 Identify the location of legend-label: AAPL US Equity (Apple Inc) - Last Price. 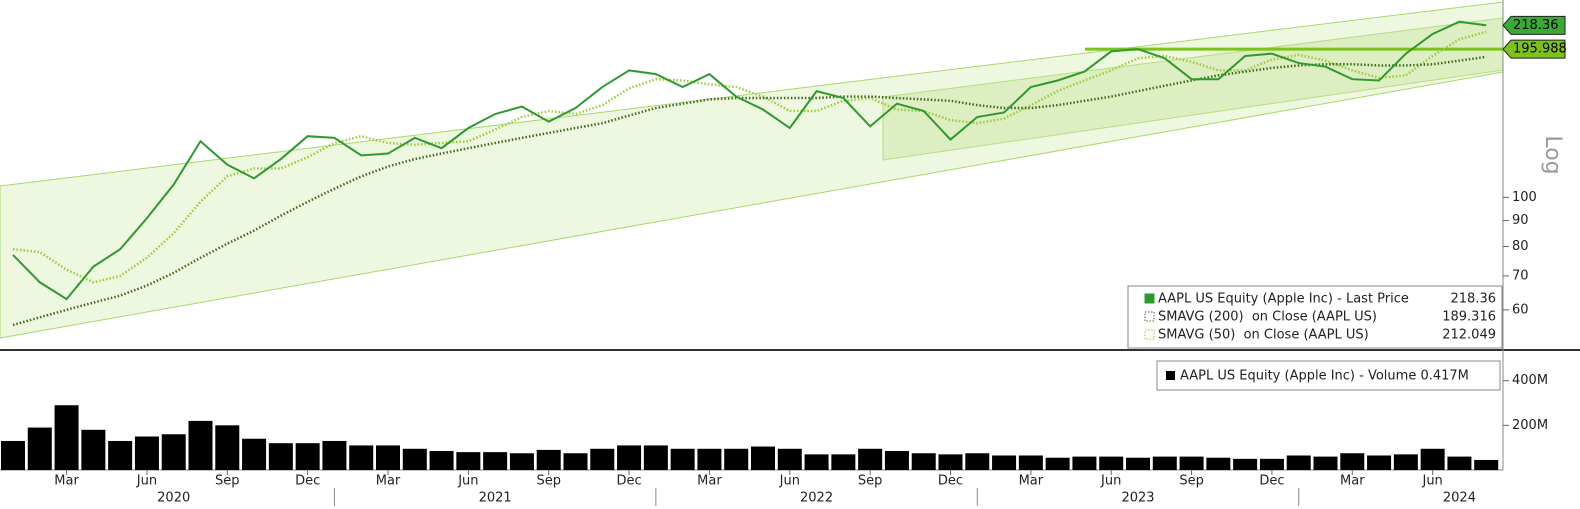
(1283, 299).